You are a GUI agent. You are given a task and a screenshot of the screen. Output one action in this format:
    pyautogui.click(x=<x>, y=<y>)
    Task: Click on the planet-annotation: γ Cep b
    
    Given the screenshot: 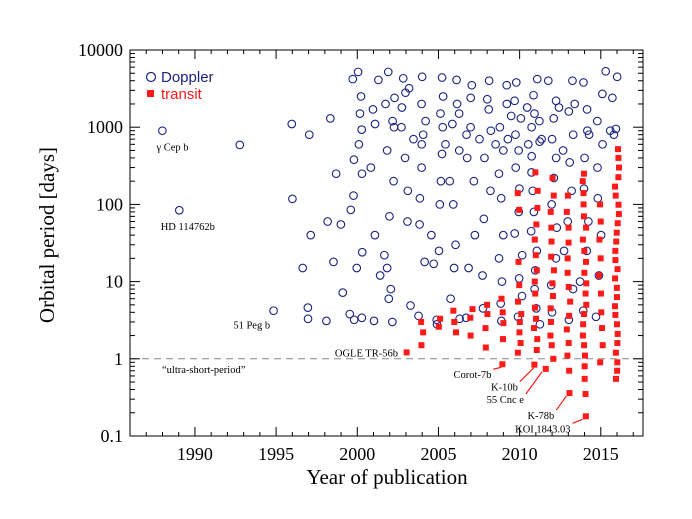 What is the action you would take?
    pyautogui.click(x=171, y=148)
    